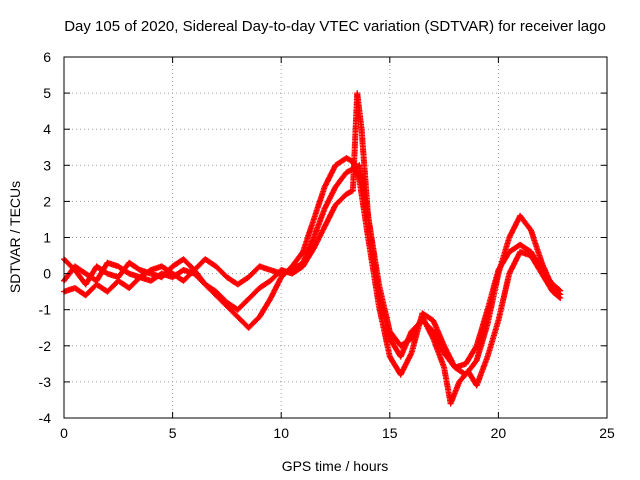 The image size is (640, 480). Describe the element at coordinates (281, 433) in the screenshot. I see `x-tick-label: 10` at that location.